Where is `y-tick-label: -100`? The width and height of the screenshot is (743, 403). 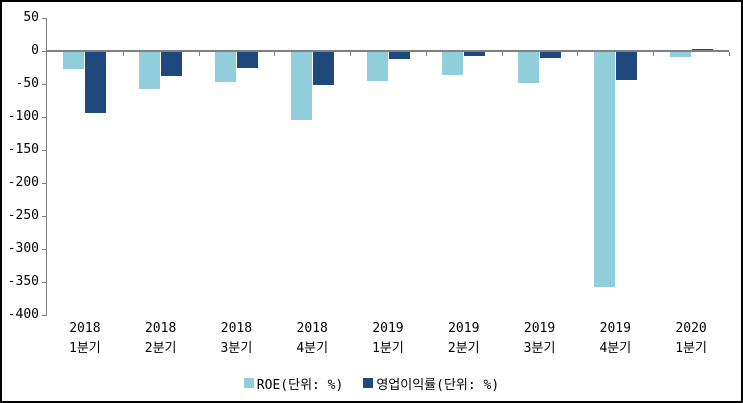 y-tick-label: -100 is located at coordinates (23, 116).